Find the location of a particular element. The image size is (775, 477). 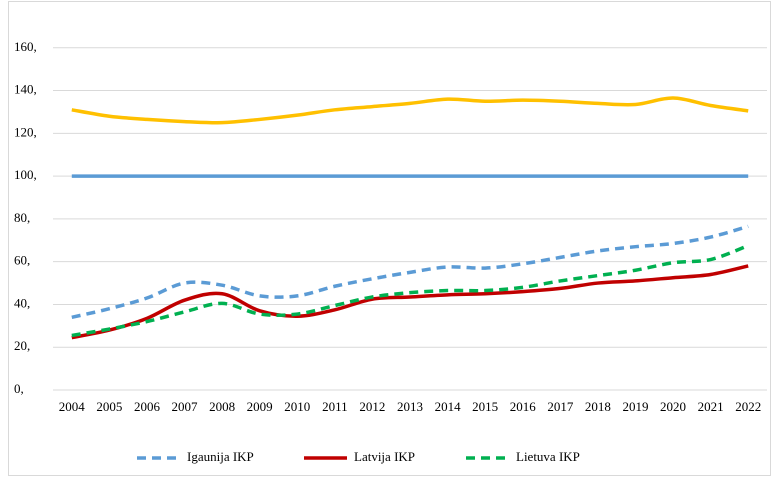

y-tick-label: 140, is located at coordinates (25, 89).